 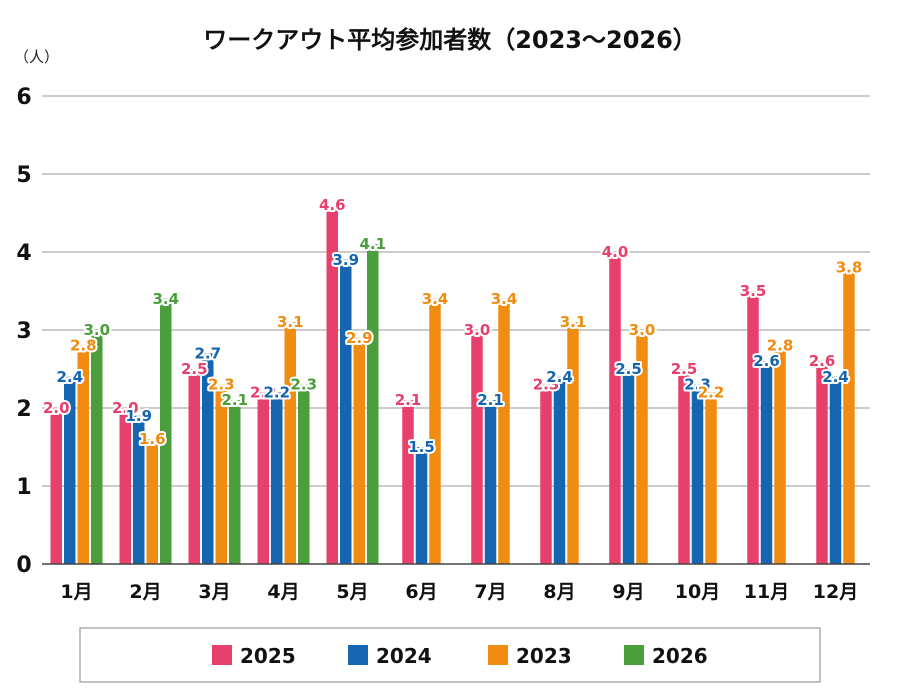 What do you see at coordinates (23, 253) in the screenshot?
I see `y-tick-label: 4` at bounding box center [23, 253].